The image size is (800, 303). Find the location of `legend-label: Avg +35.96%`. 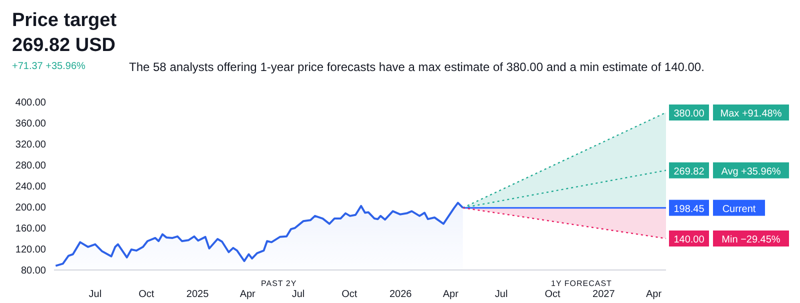

legend-label: Avg +35.96% is located at coordinates (751, 172).